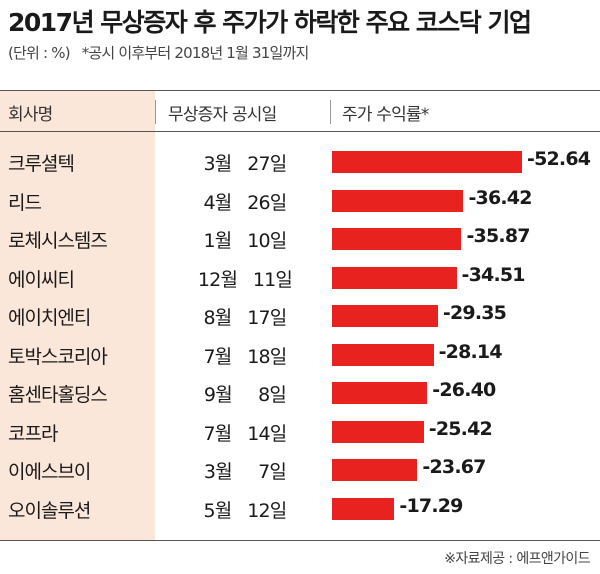  What do you see at coordinates (222, 115) in the screenshot?
I see `header-date: 무상증자 공시일` at bounding box center [222, 115].